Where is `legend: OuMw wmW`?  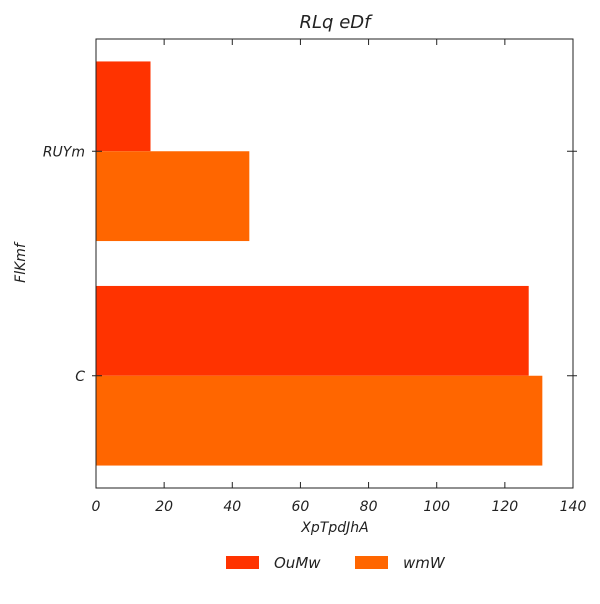
legend: OuMw wmW is located at coordinates (336, 563).